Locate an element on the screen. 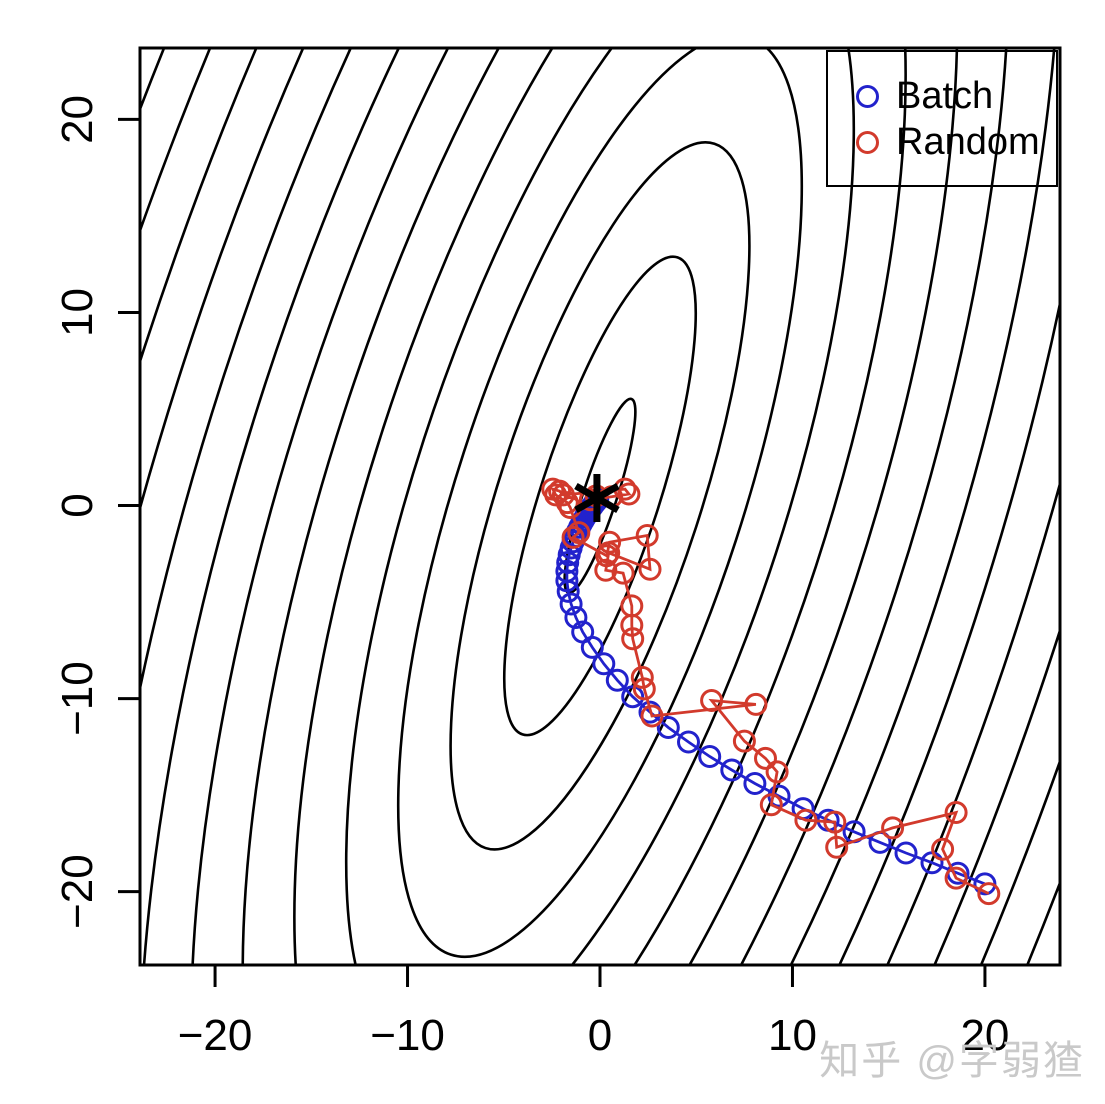 The image size is (1105, 1104). y-tick-label: −20 is located at coordinates (77, 891).